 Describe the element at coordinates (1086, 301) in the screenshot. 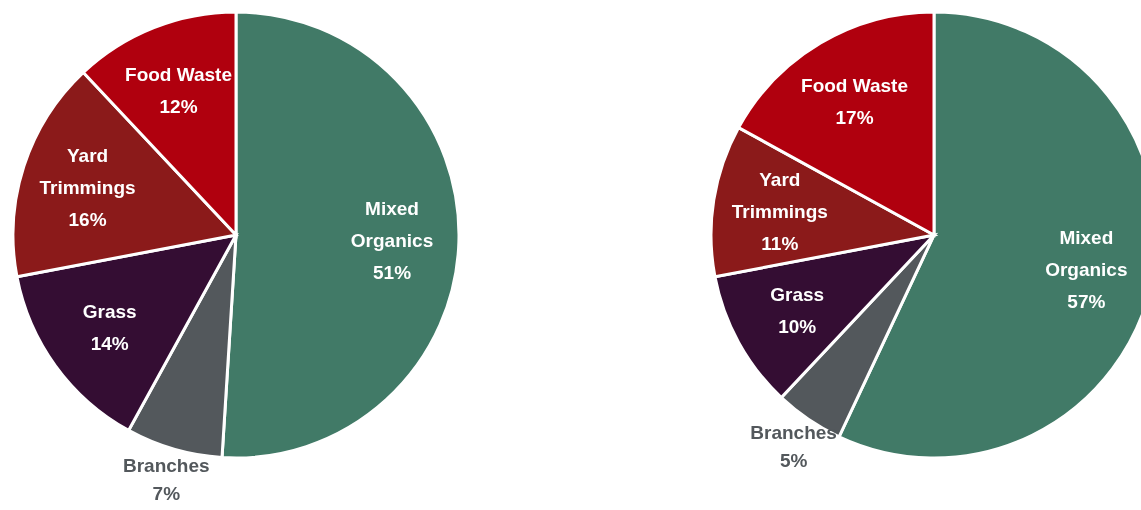

I see `data-label: 57%` at that location.